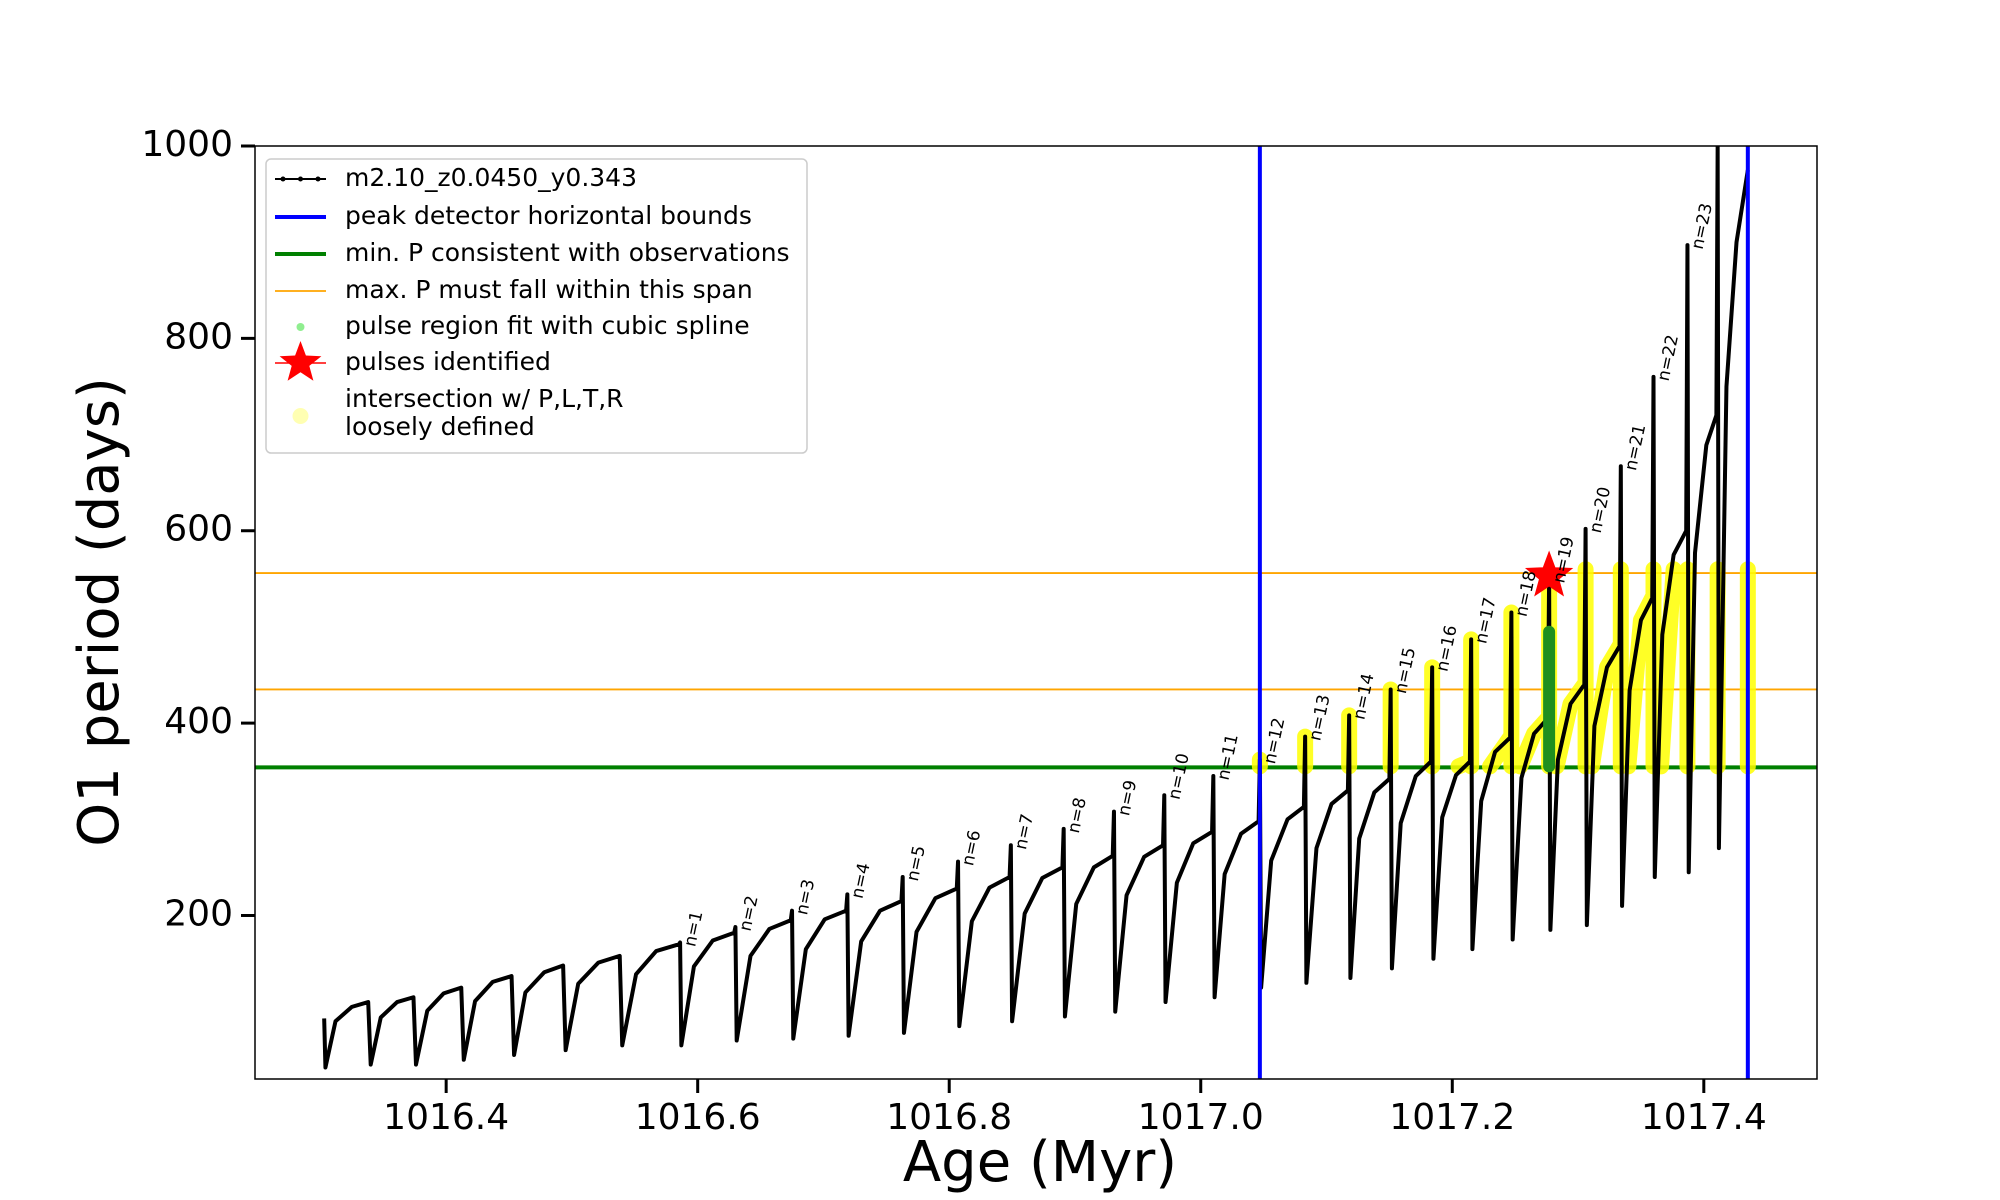 Image resolution: width=2000 pixels, height=1200 pixels. What do you see at coordinates (749, 913) in the screenshot?
I see `pulse-annotation: n=2` at bounding box center [749, 913].